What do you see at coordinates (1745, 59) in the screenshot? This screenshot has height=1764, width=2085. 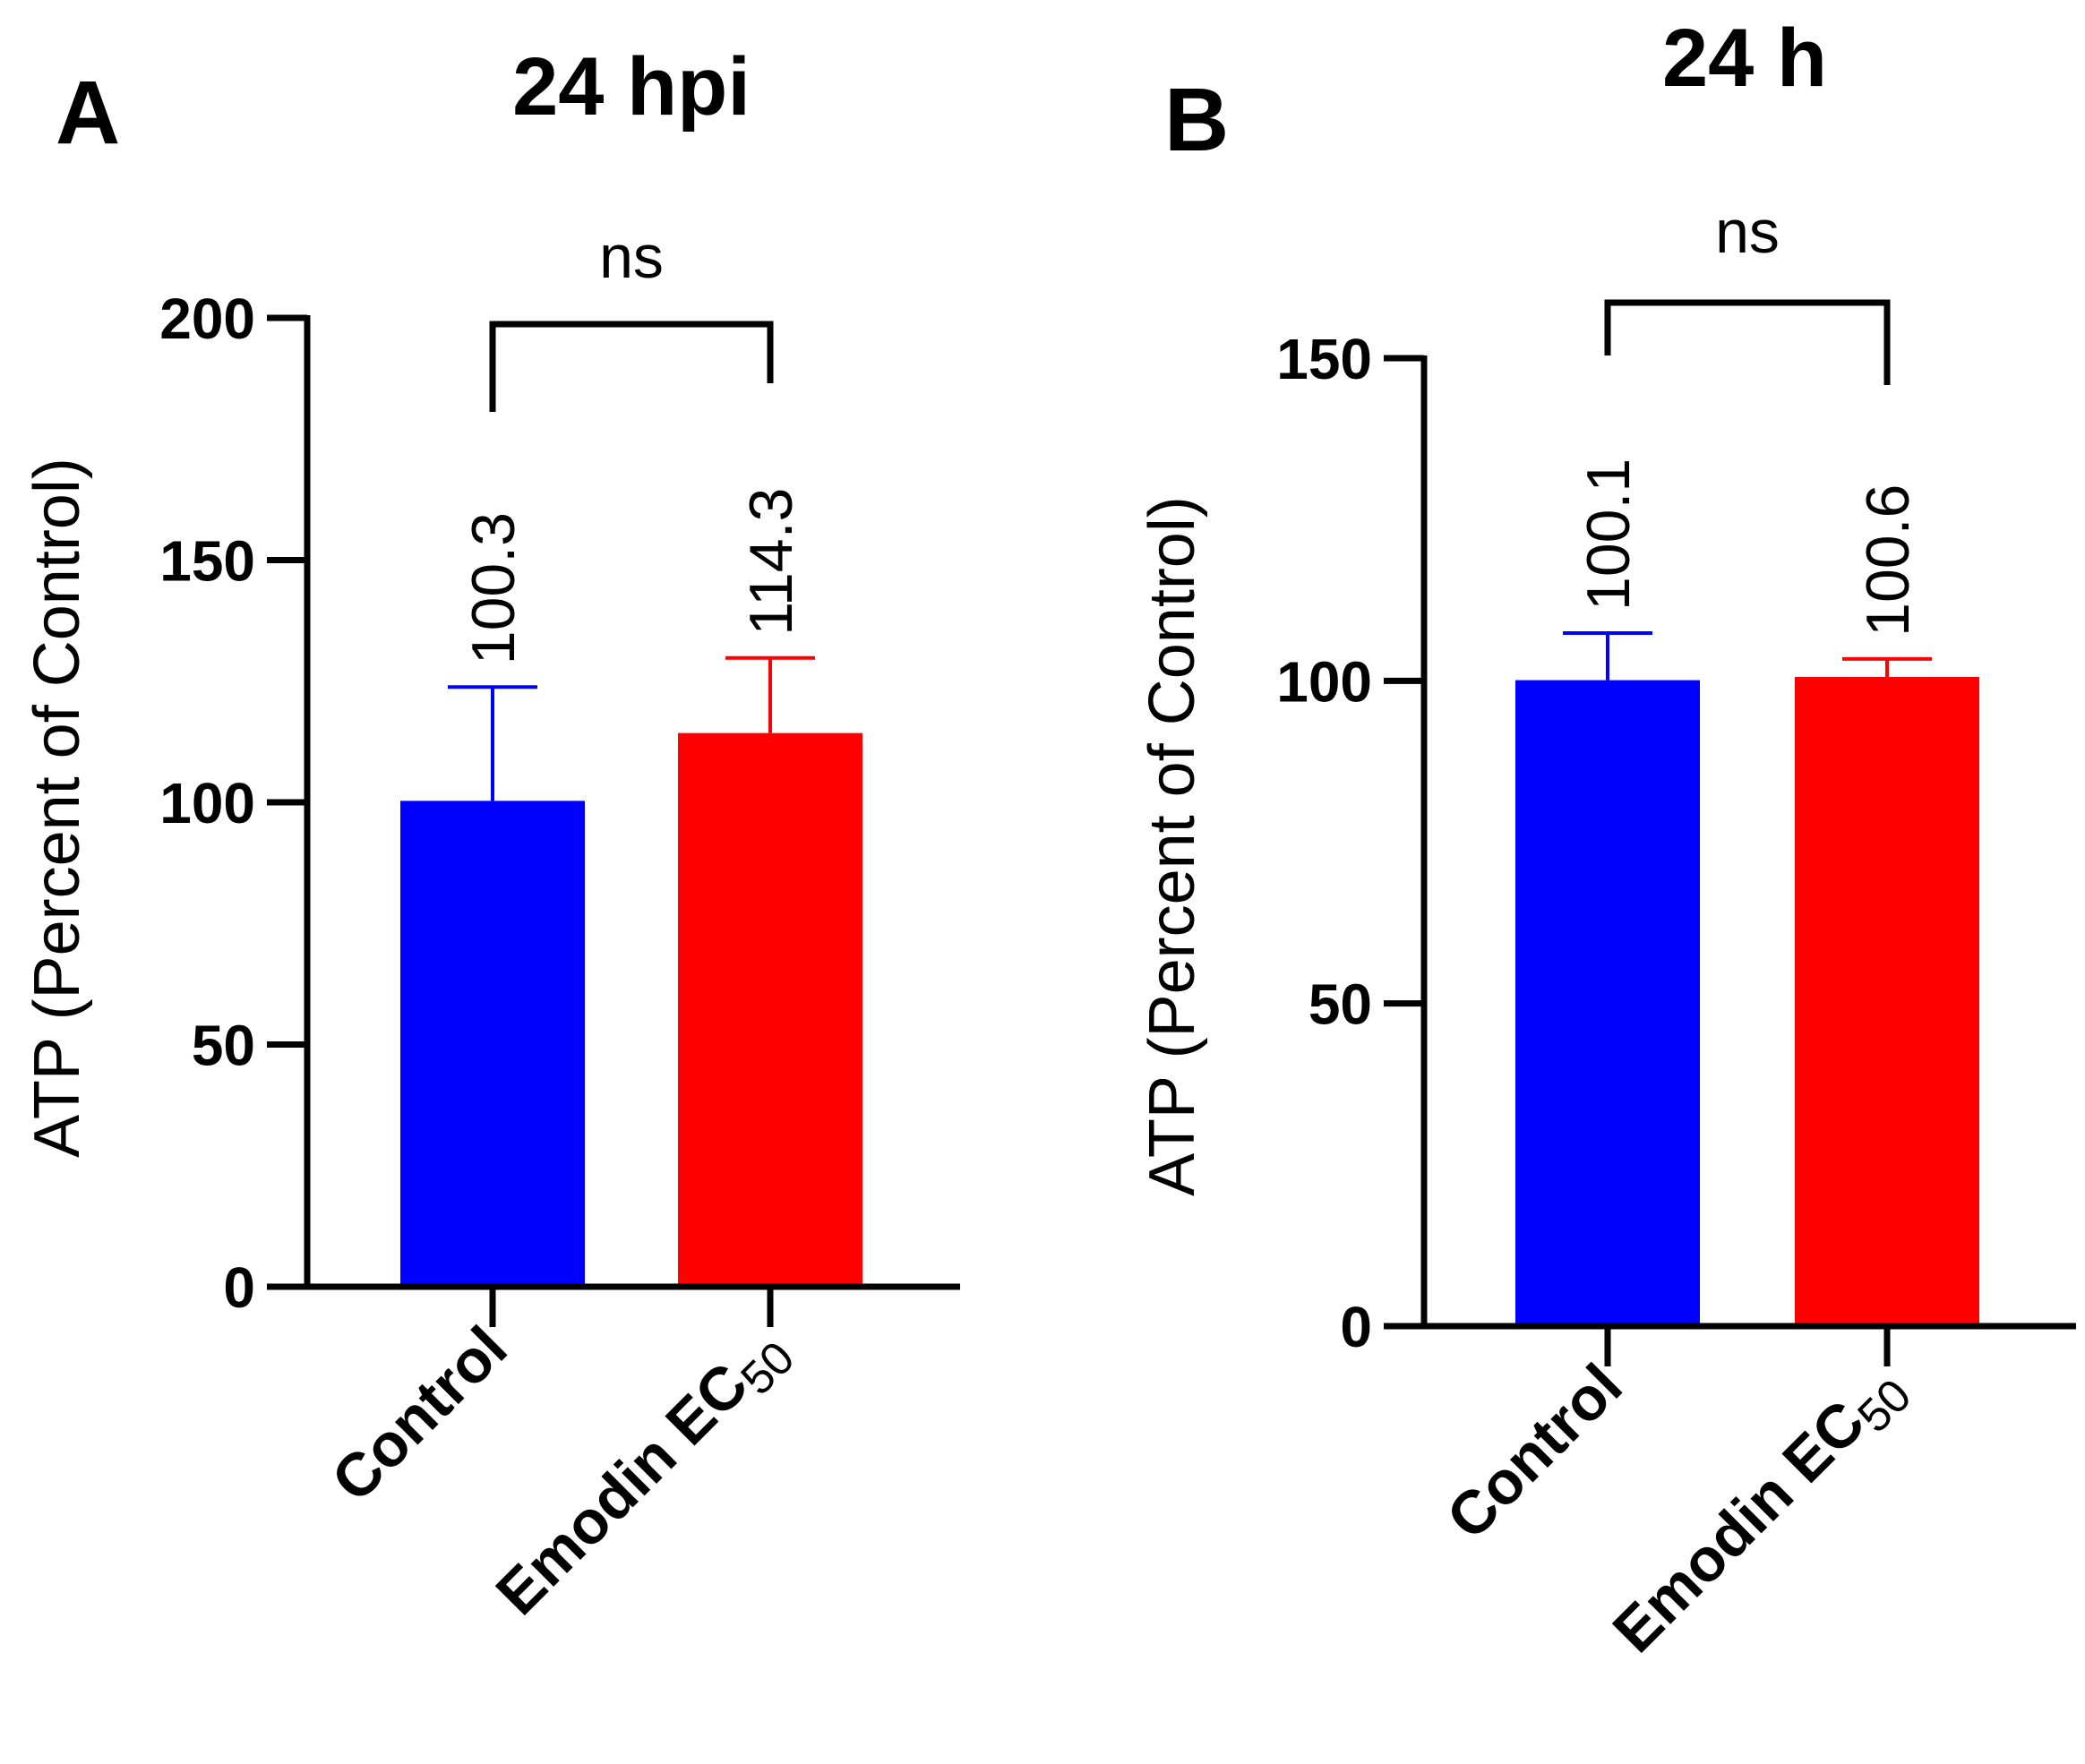 I see `panel-b-title: 24 h` at bounding box center [1745, 59].